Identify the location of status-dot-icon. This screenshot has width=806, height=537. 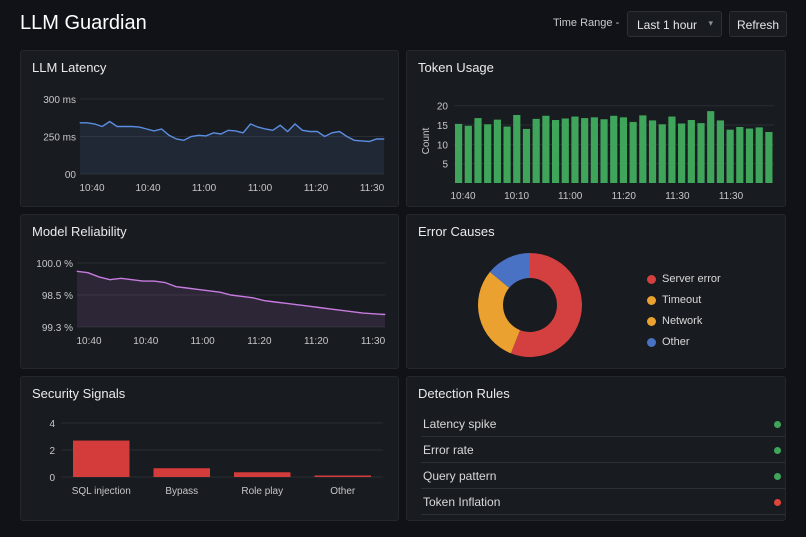
(777, 450).